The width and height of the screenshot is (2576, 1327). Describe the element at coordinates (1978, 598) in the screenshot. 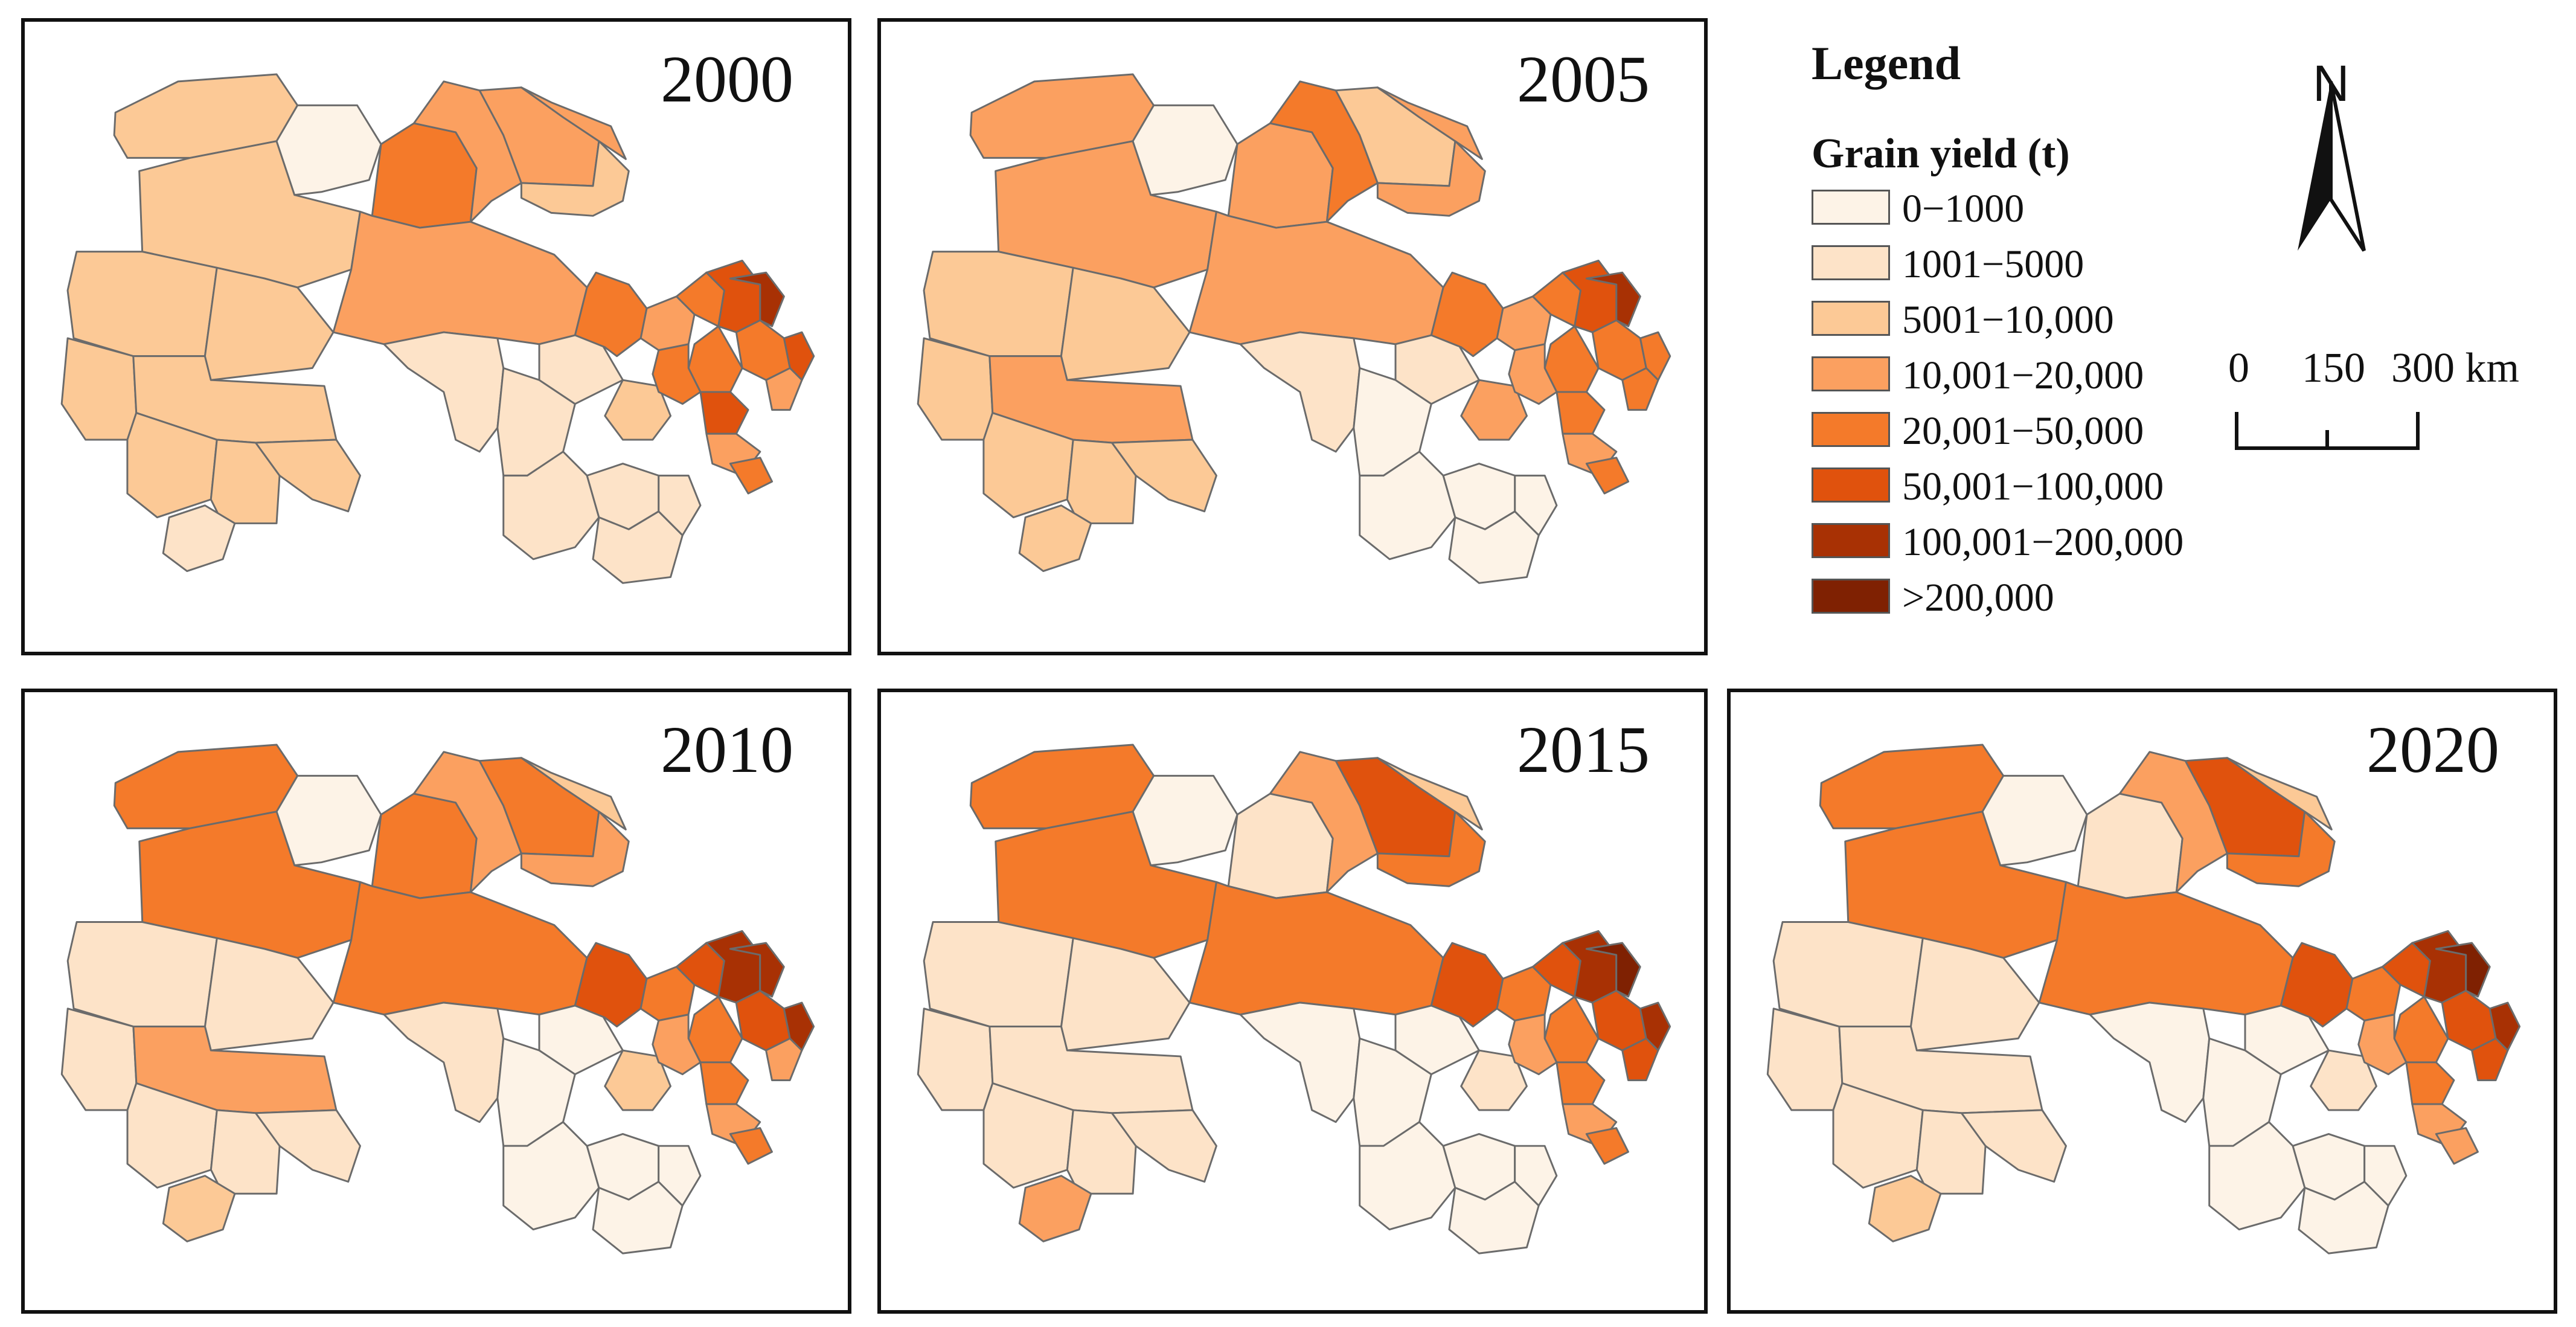

I see `legend-label: >200,000` at that location.